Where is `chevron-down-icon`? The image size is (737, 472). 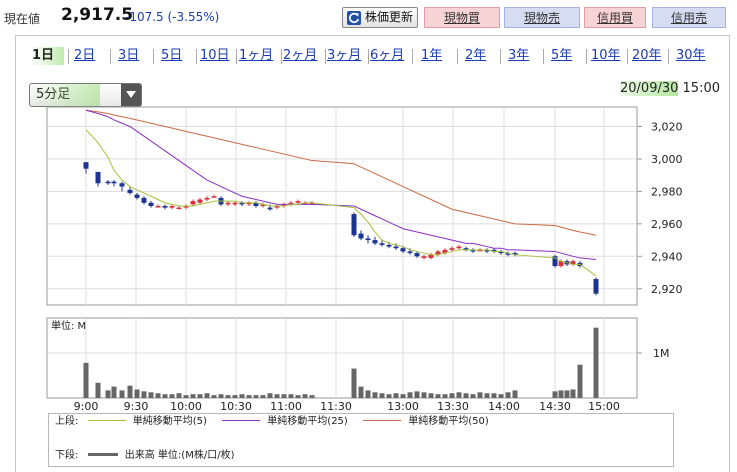 chevron-down-icon is located at coordinates (131, 95).